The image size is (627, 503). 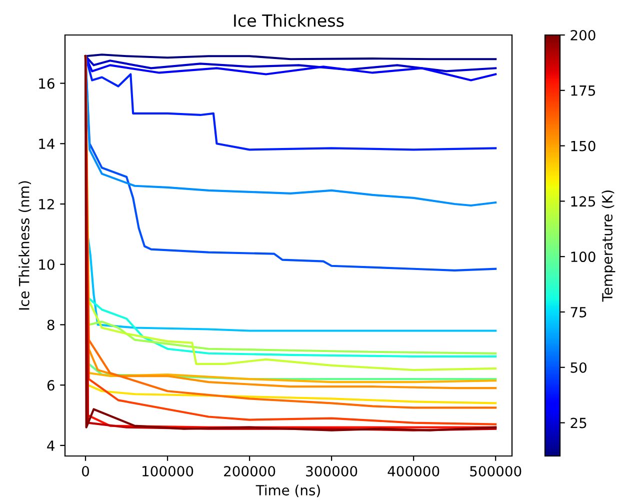 What do you see at coordinates (24, 245) in the screenshot?
I see `y-axis-title: Ice Thickness (nm)` at bounding box center [24, 245].